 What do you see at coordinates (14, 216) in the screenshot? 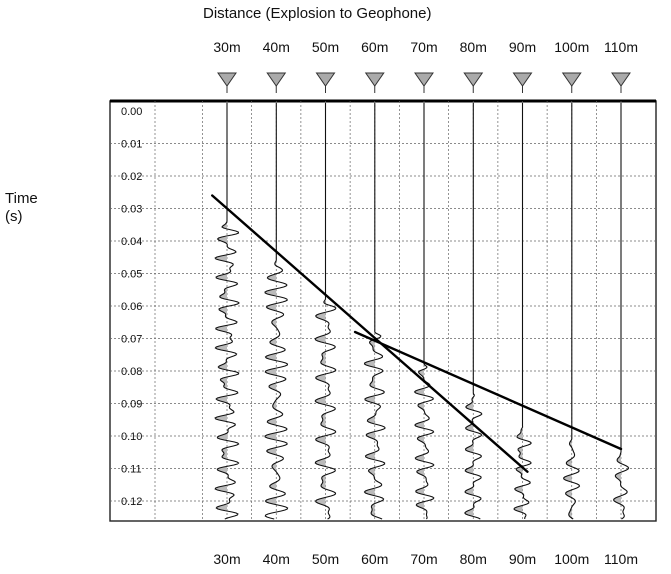
I see `y-axis-unit: (s)` at bounding box center [14, 216].